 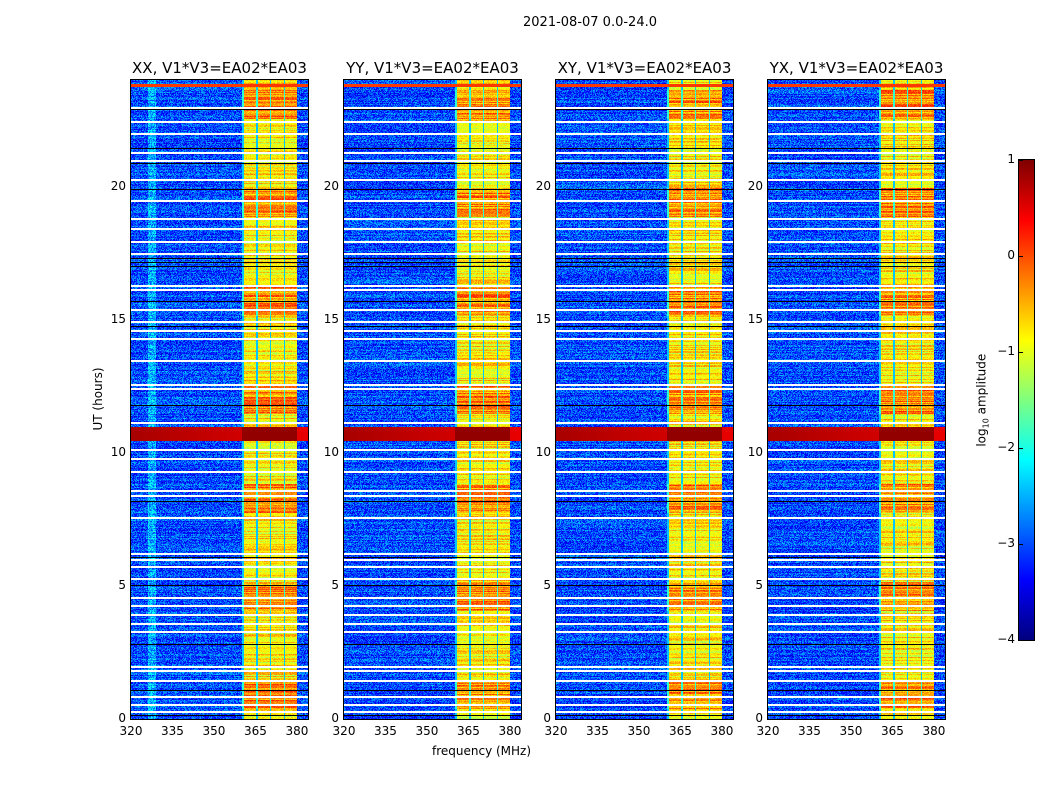 I want to click on panel-title: XY, V1*V3=EA02*EA03, so click(x=644, y=68).